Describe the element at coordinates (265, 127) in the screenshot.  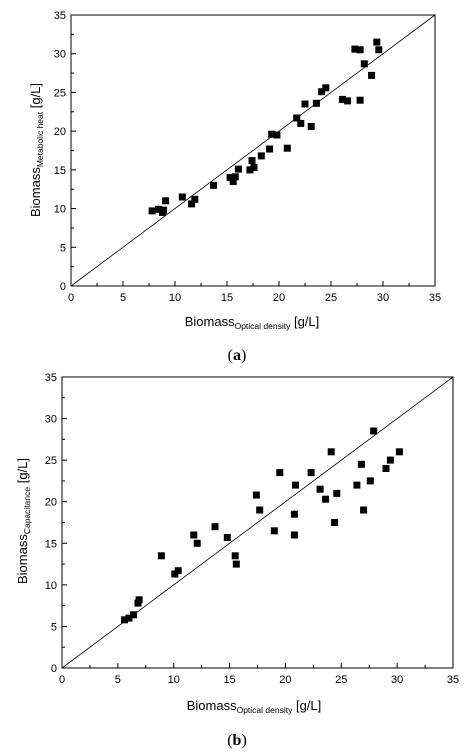
I see `data-points-a` at that location.